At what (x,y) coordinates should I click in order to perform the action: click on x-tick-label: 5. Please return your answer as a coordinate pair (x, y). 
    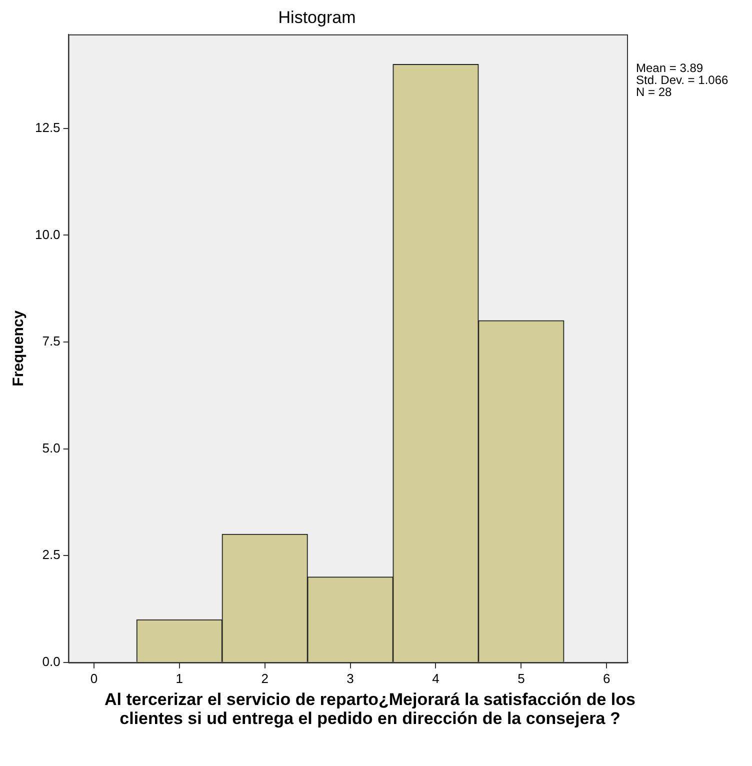
    Looking at the image, I should click on (521, 678).